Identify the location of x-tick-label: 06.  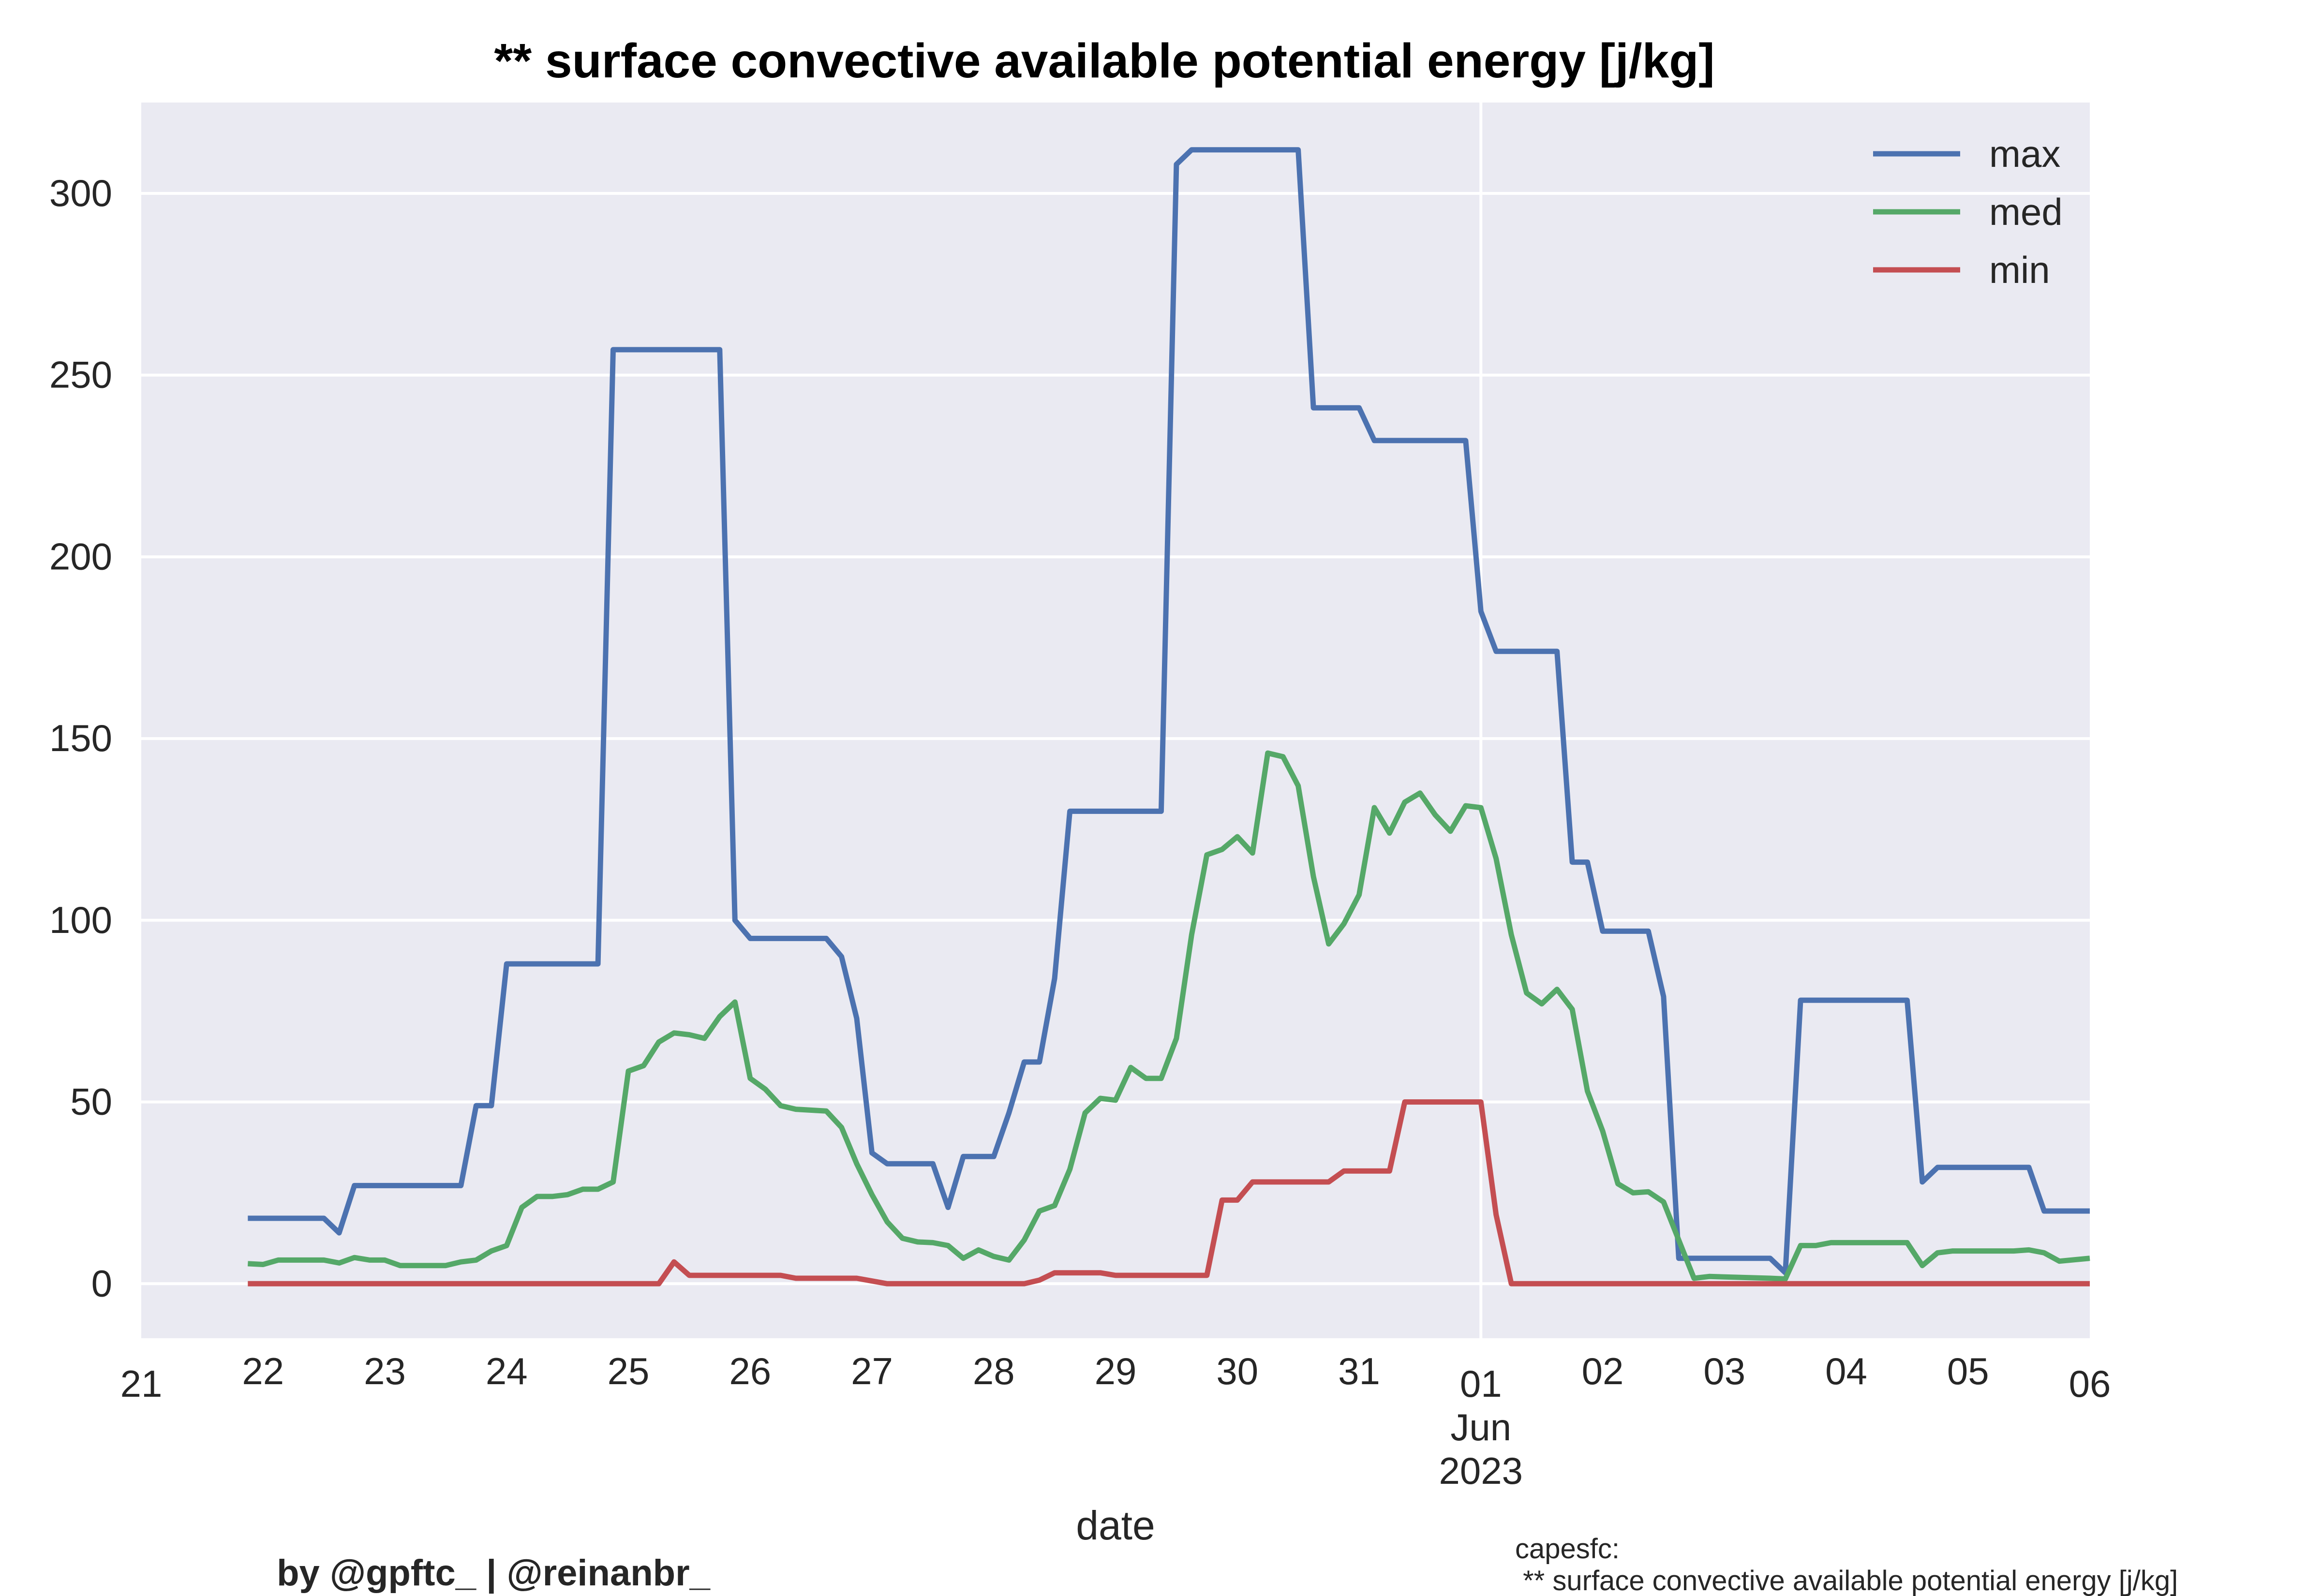
(2090, 1383).